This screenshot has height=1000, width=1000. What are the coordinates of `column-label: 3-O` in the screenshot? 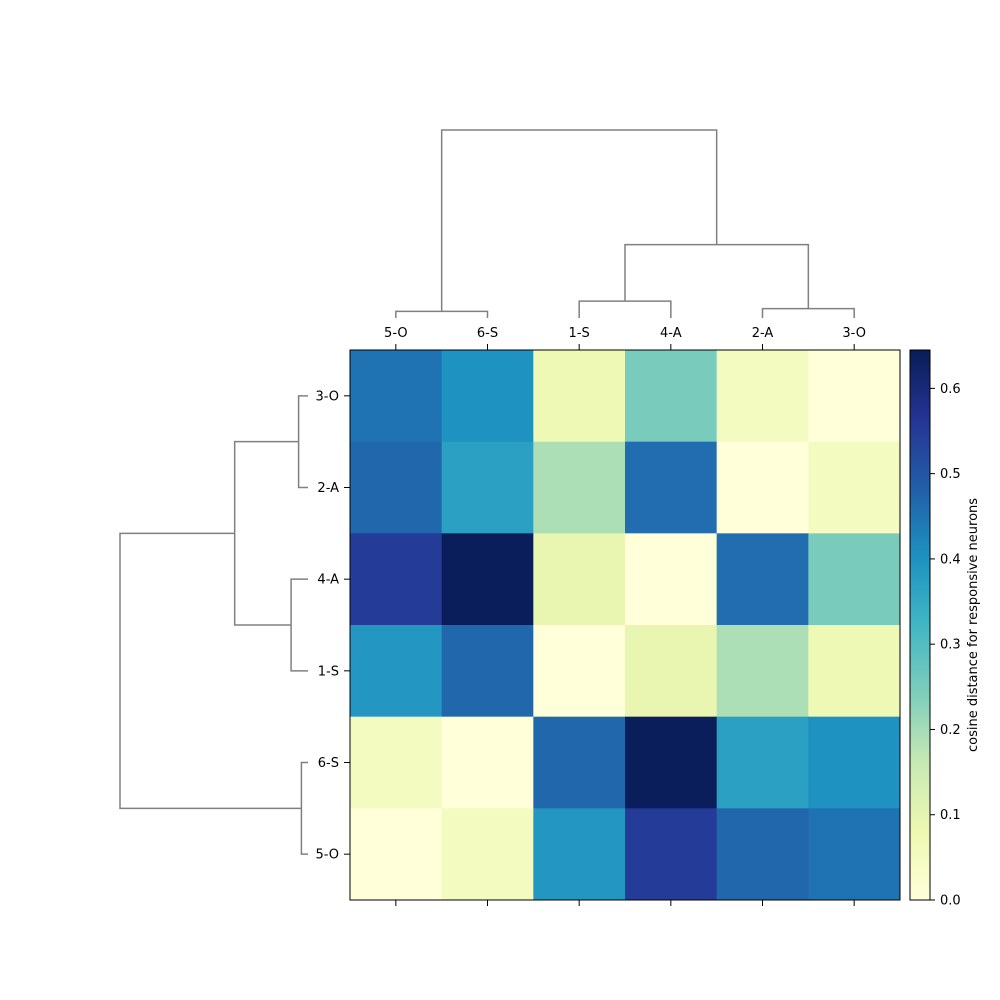 It's located at (854, 333).